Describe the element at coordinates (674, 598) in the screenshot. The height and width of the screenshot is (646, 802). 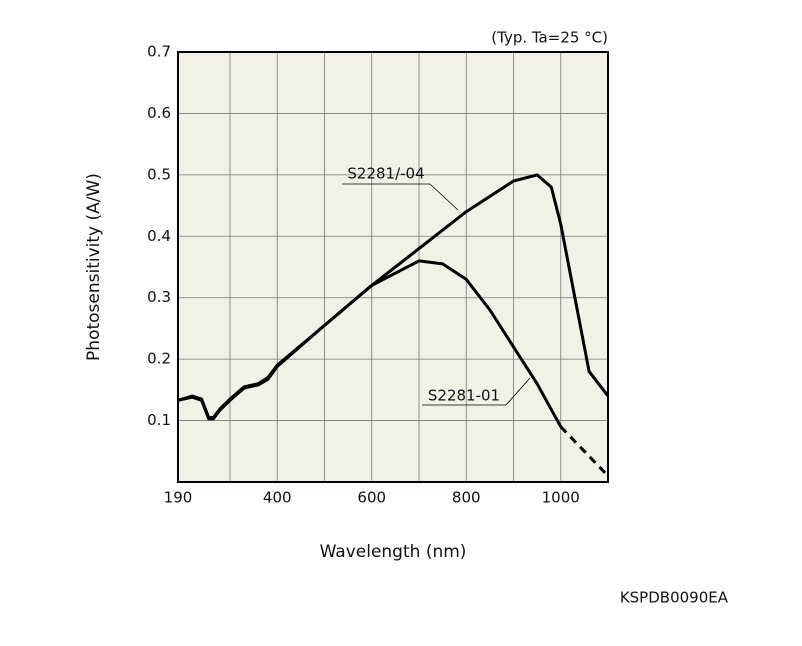
I see `footnote: KSPDB0090EA` at that location.